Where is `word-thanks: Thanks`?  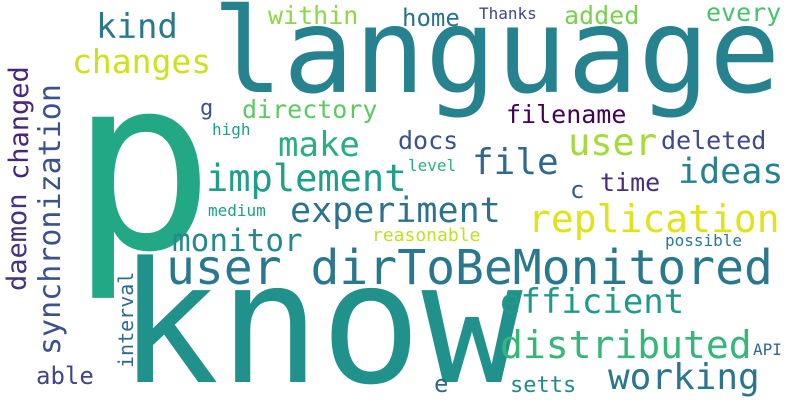
word-thanks: Thanks is located at coordinates (508, 13).